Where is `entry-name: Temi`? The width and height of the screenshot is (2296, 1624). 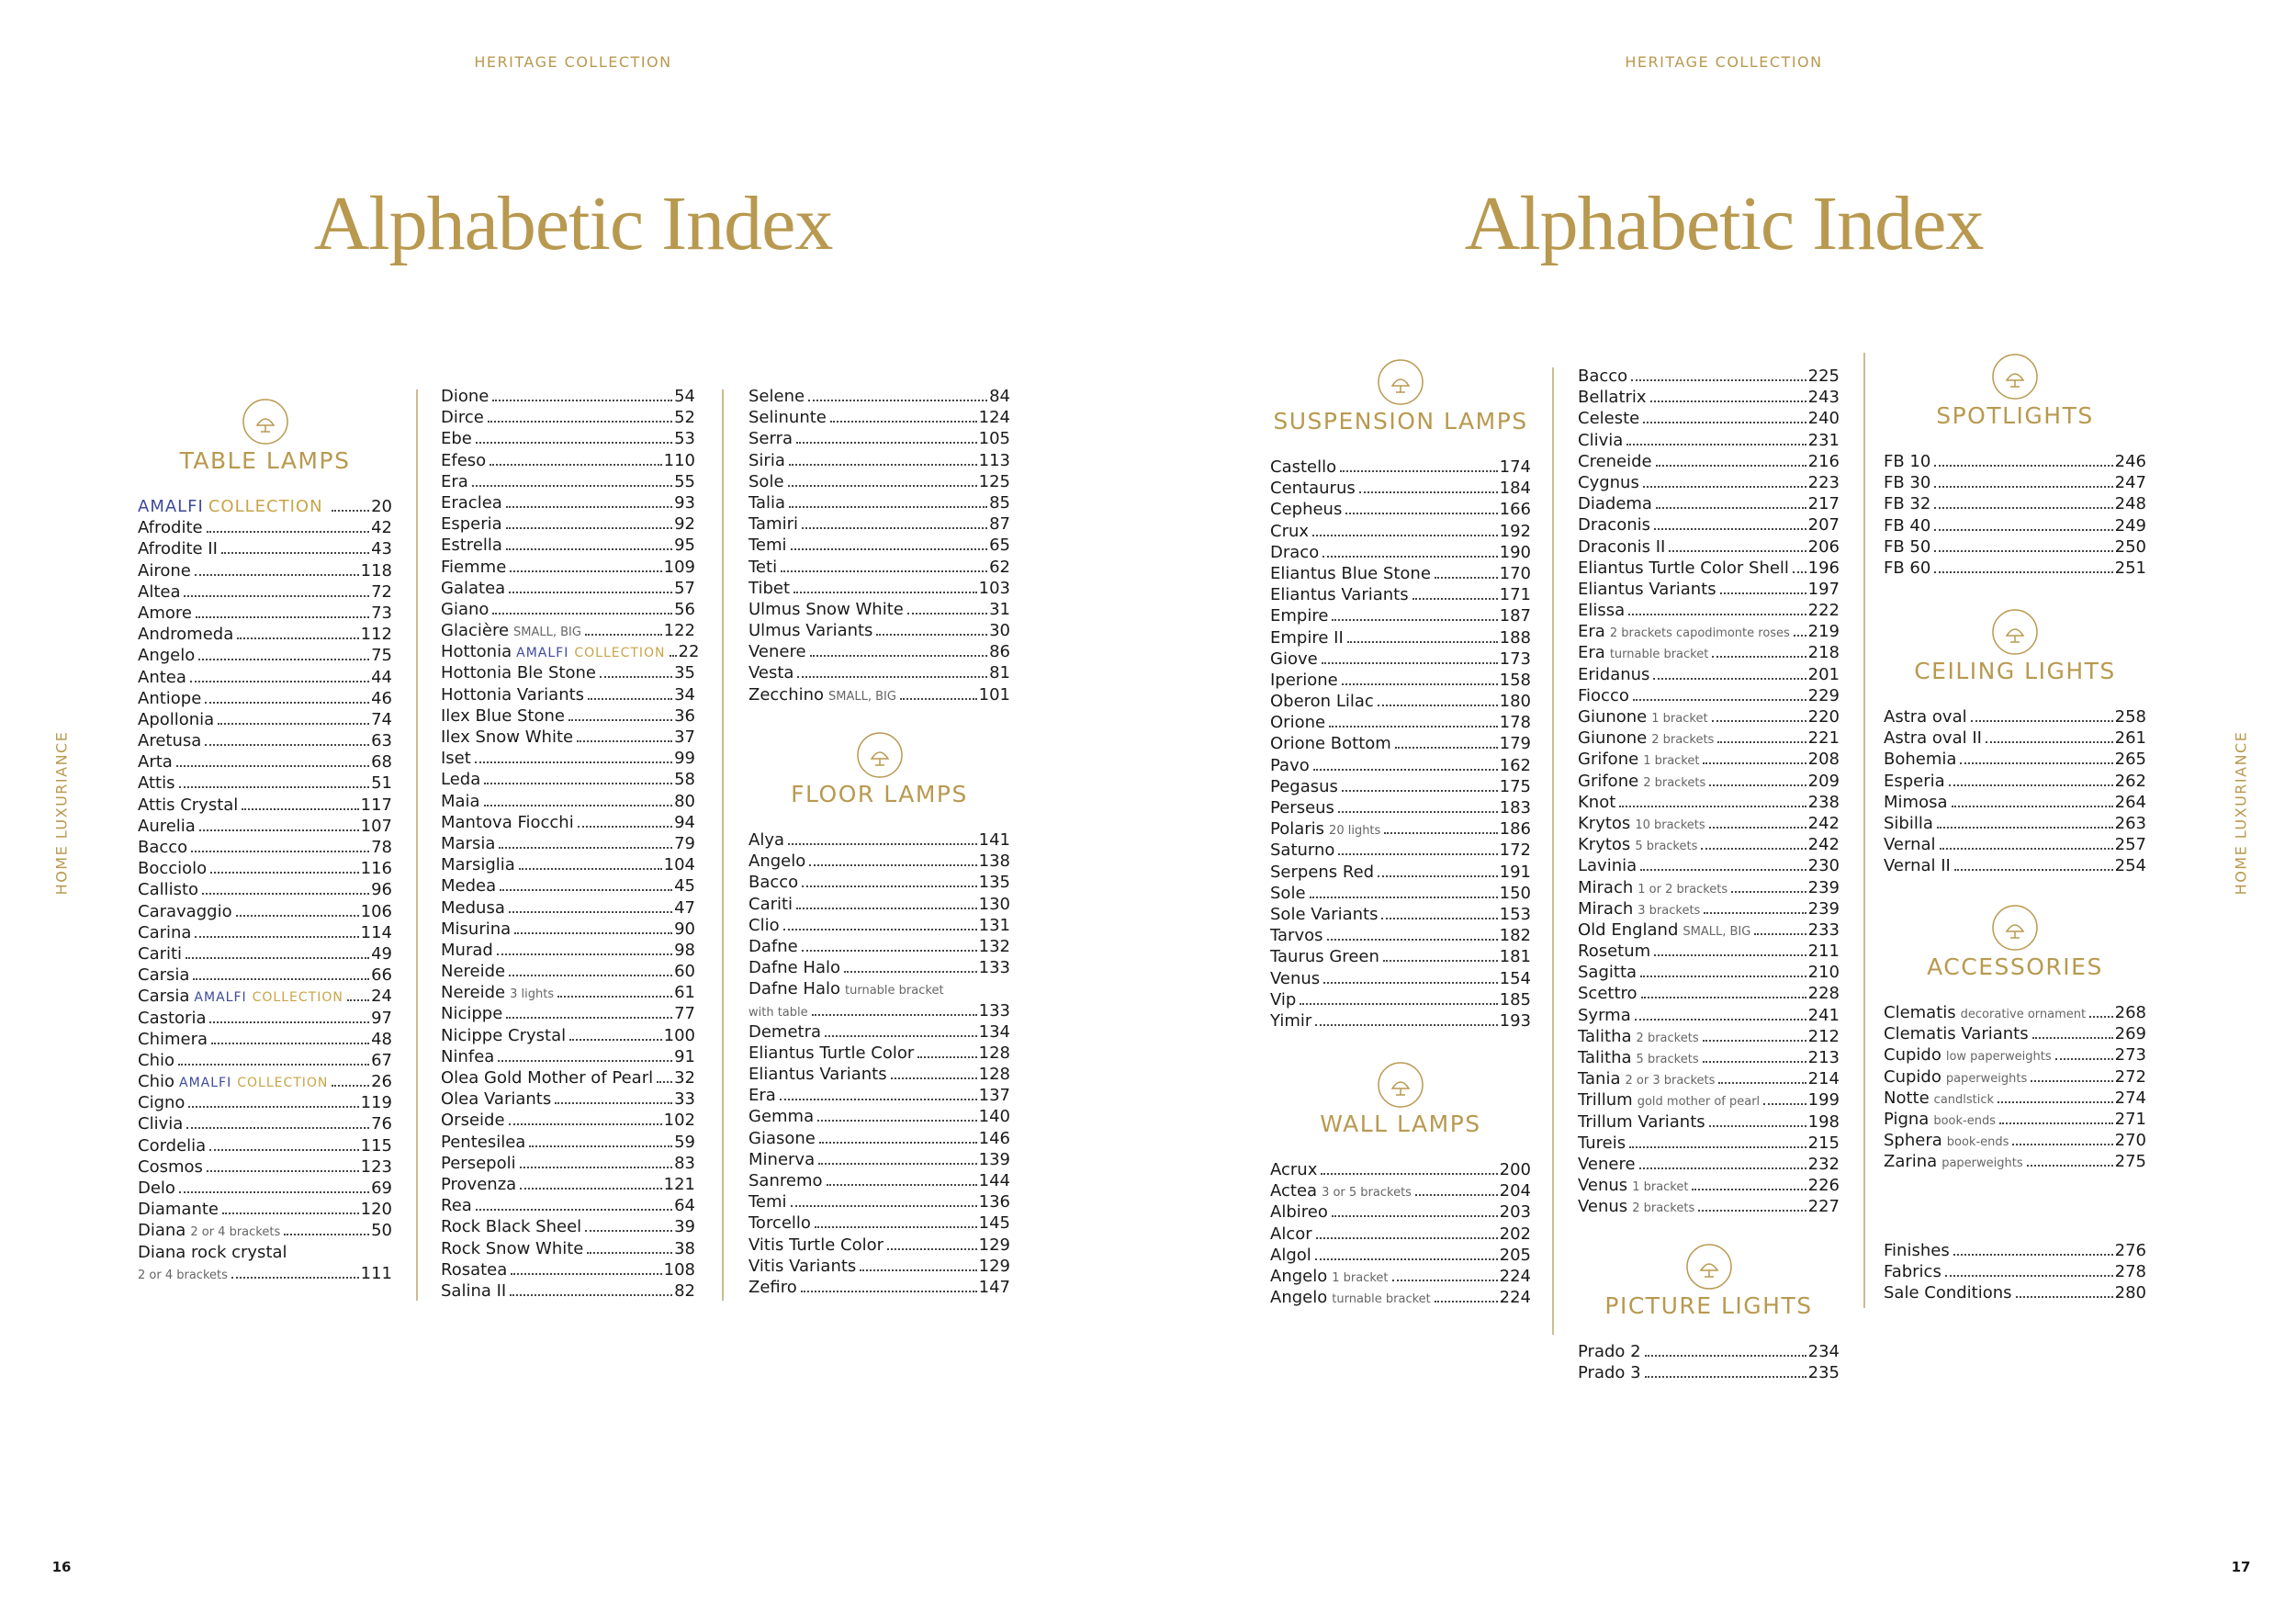 entry-name: Temi is located at coordinates (768, 1202).